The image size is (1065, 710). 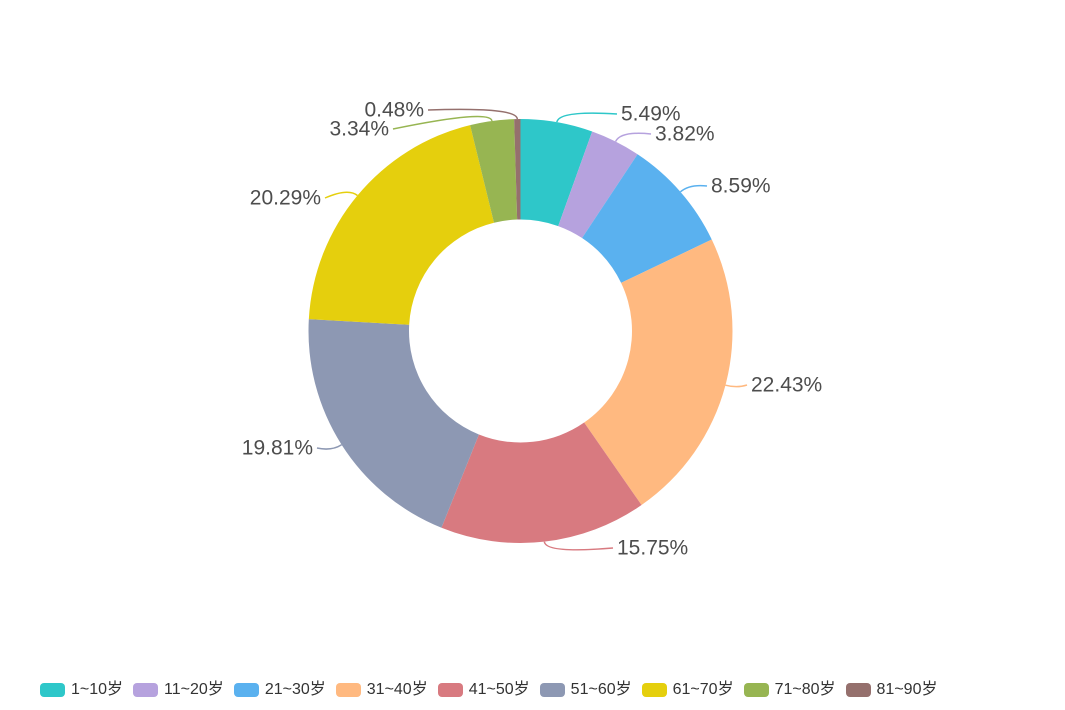 I want to click on slice-label-8: 0.48%, so click(x=394, y=110).